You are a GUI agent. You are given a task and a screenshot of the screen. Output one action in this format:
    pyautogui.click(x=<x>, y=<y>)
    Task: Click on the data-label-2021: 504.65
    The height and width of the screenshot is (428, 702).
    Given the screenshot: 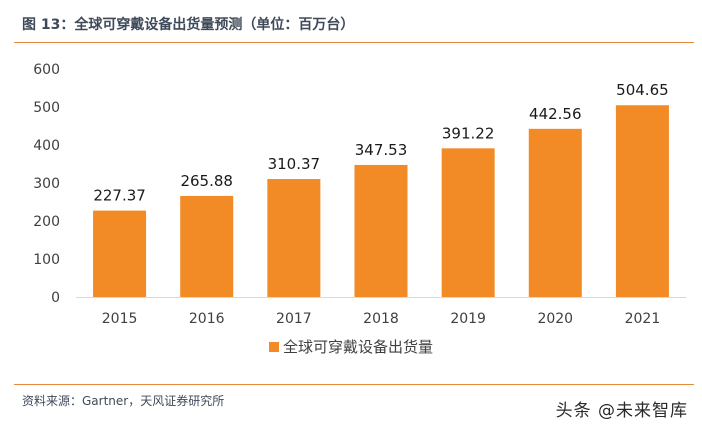 What is the action you would take?
    pyautogui.click(x=642, y=90)
    